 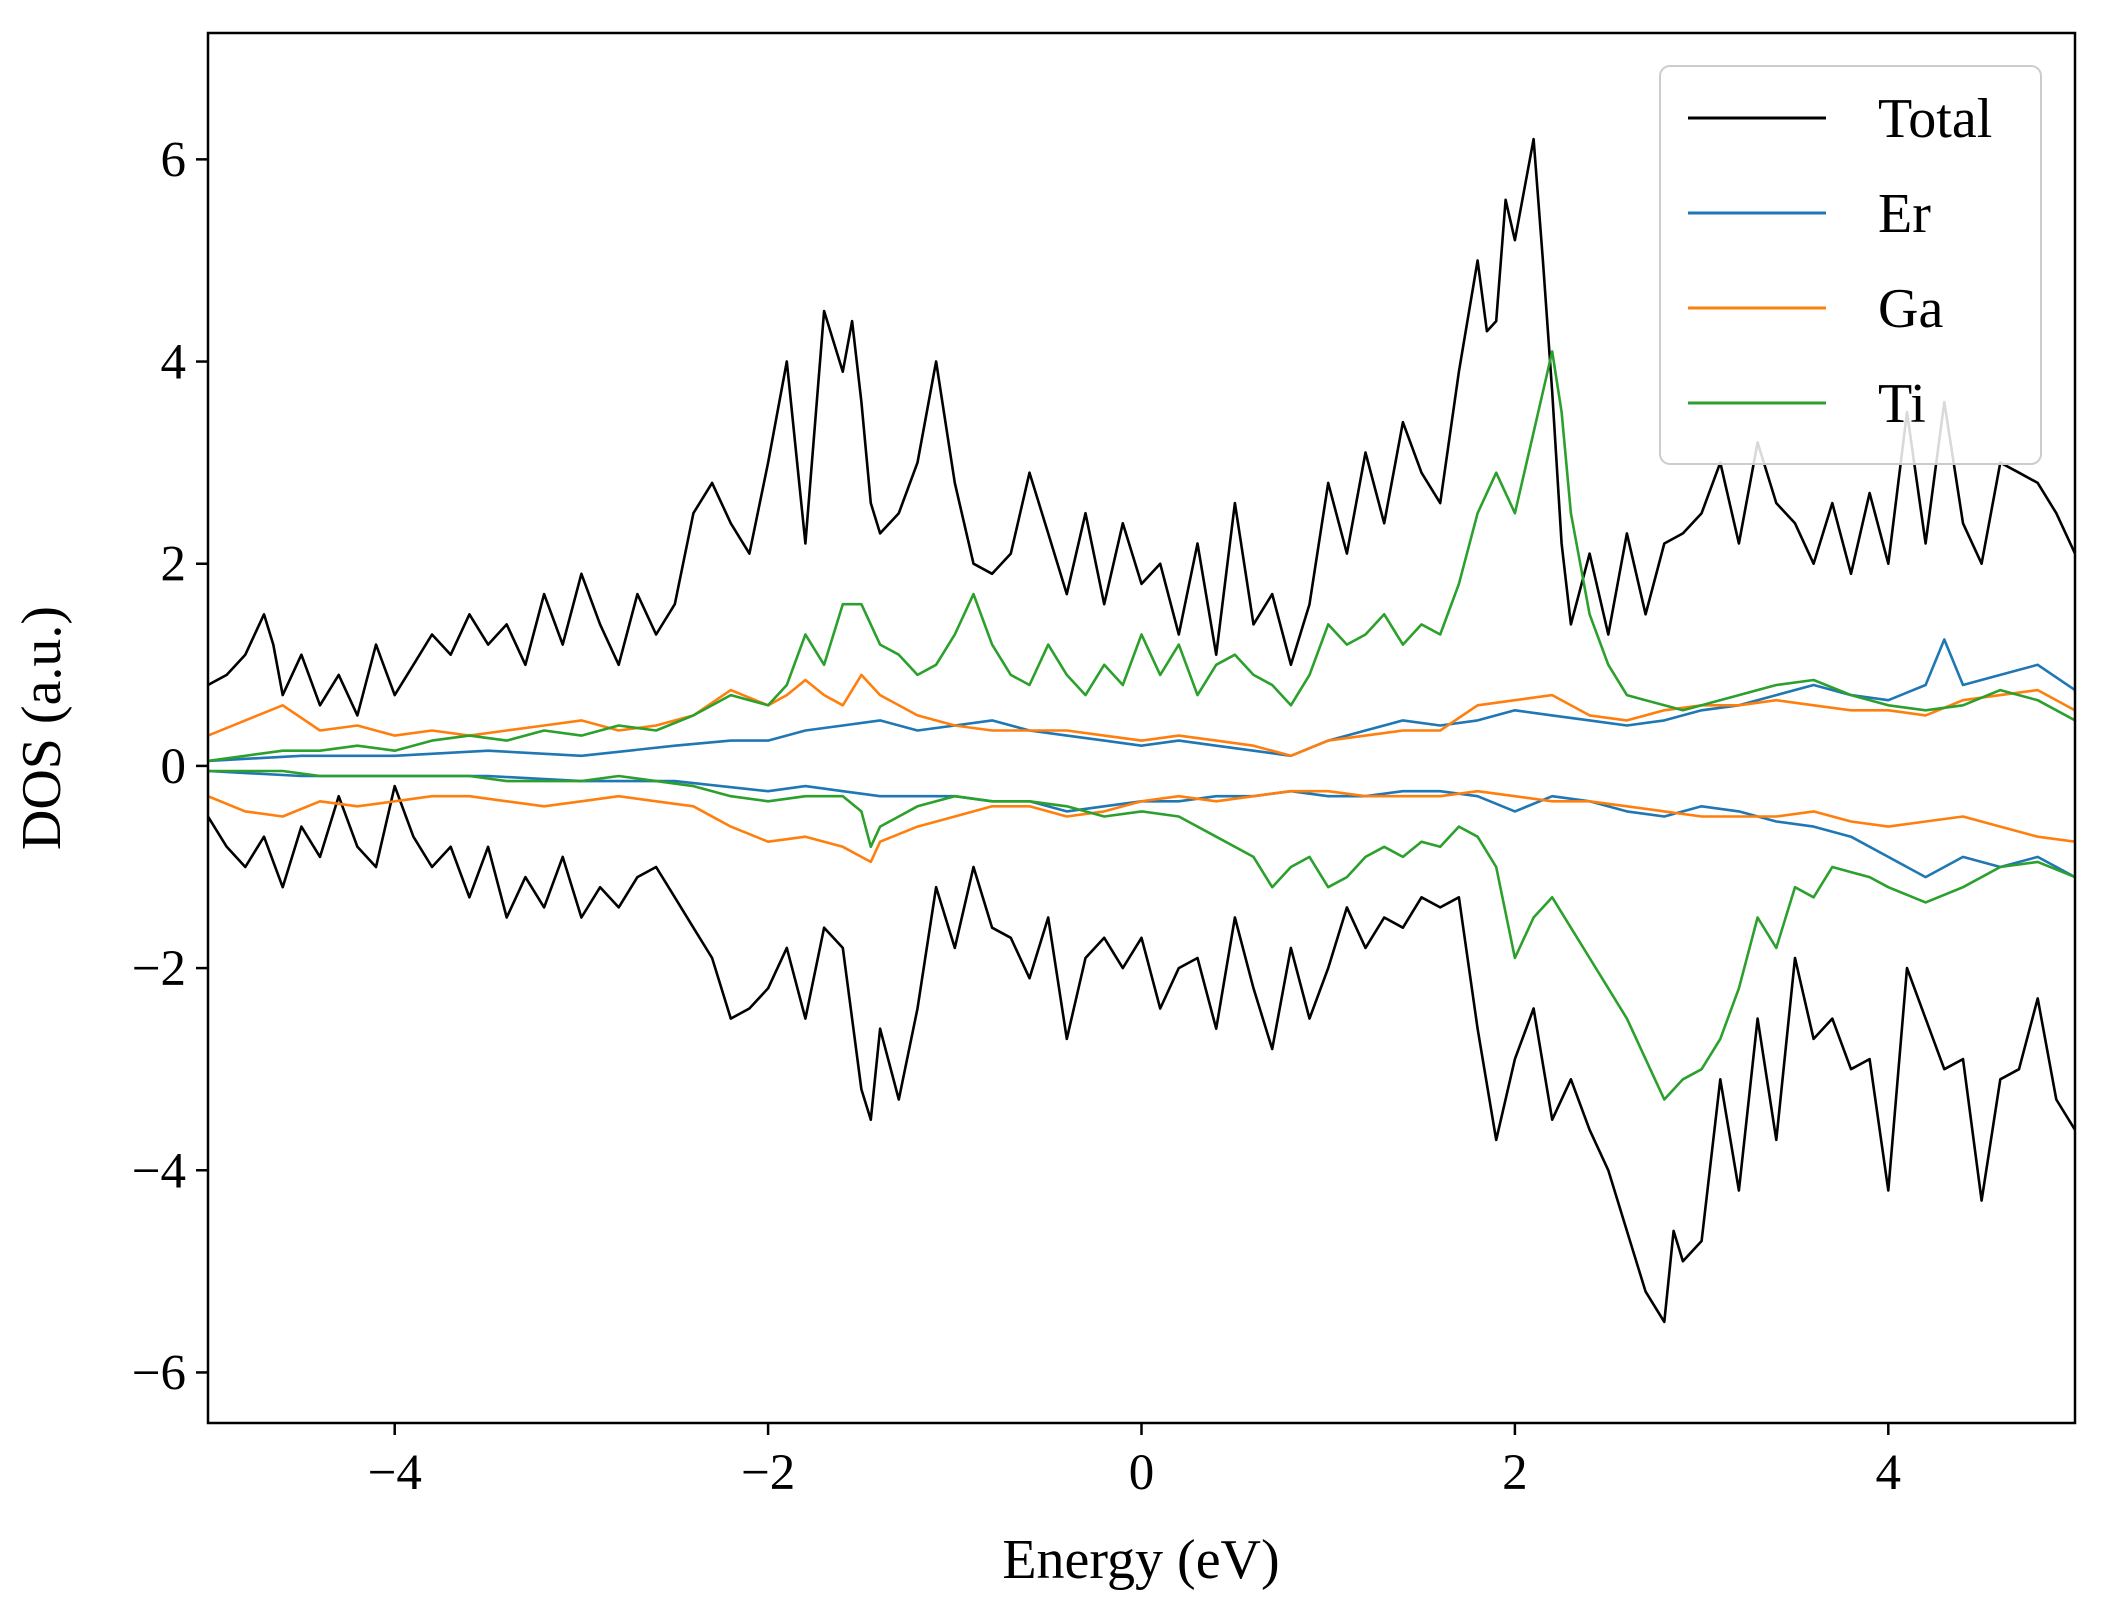 What do you see at coordinates (1142, 1473) in the screenshot?
I see `x-tick-label: 0` at bounding box center [1142, 1473].